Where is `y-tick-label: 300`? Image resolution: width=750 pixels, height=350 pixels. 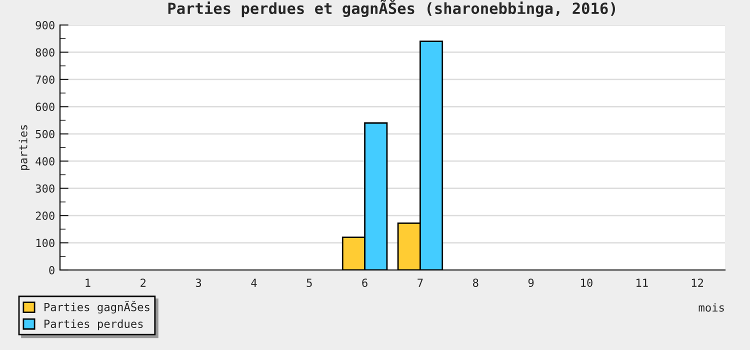 y-tick-label: 300 is located at coordinates (45, 188).